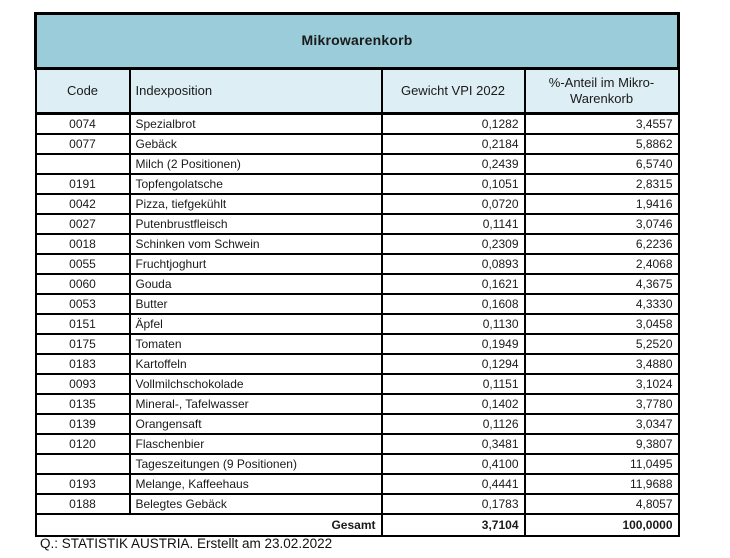 The width and height of the screenshot is (730, 558). Describe the element at coordinates (453, 144) in the screenshot. I see `cell-weight: 0,2184` at that location.